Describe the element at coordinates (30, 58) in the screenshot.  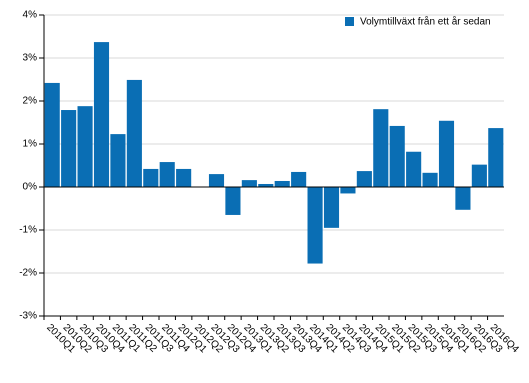
I see `y-tick-label: 3%` at that location.